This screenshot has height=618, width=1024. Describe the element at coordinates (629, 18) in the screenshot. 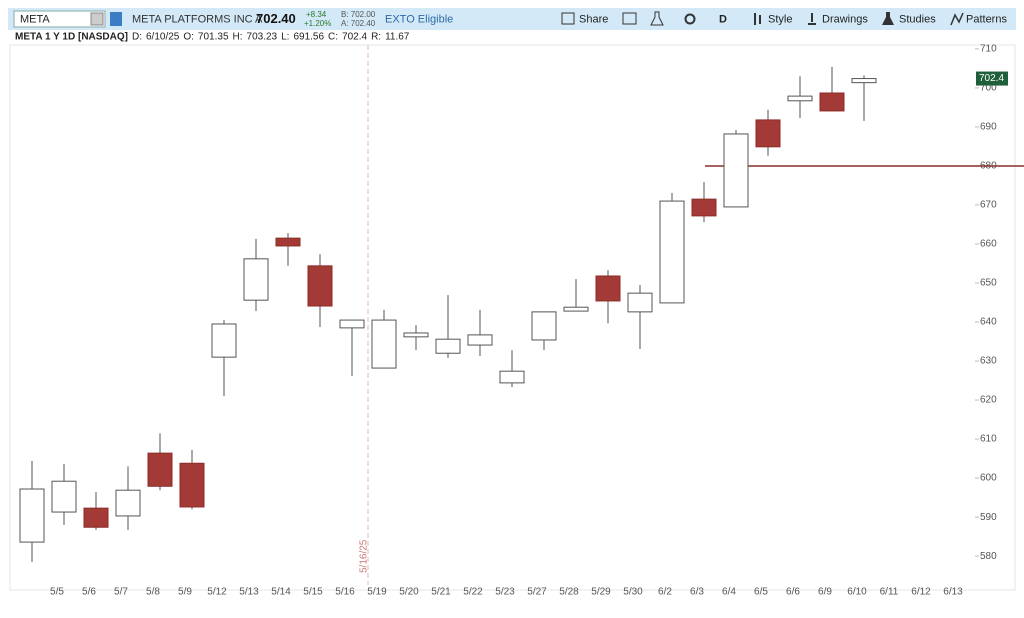

I see `calendar-icon` at that location.